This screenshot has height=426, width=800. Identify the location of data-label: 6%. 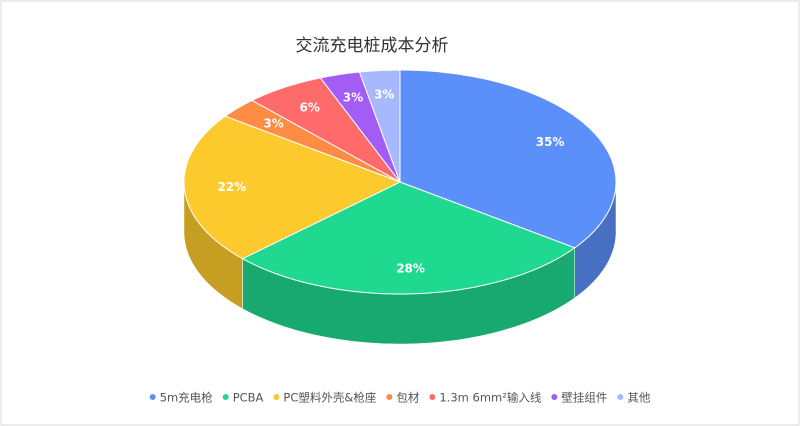
(310, 108).